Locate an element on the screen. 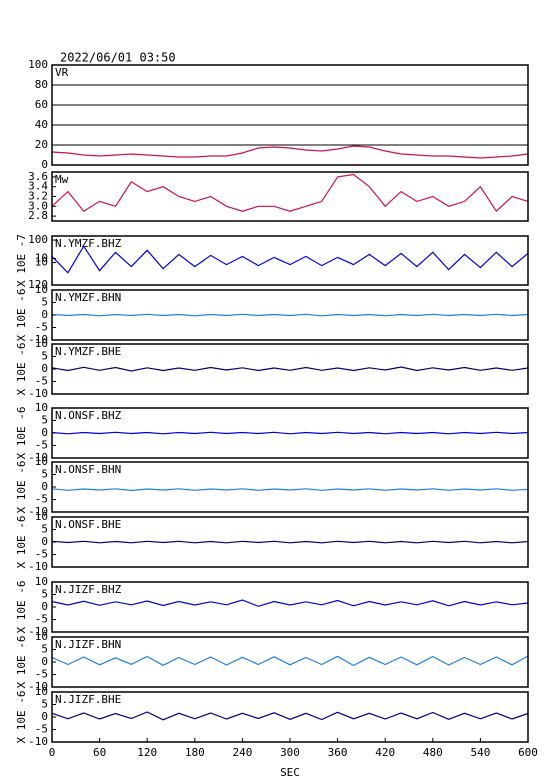 This screenshot has height=781, width=554. y-tick-label: 80 is located at coordinates (41, 84).